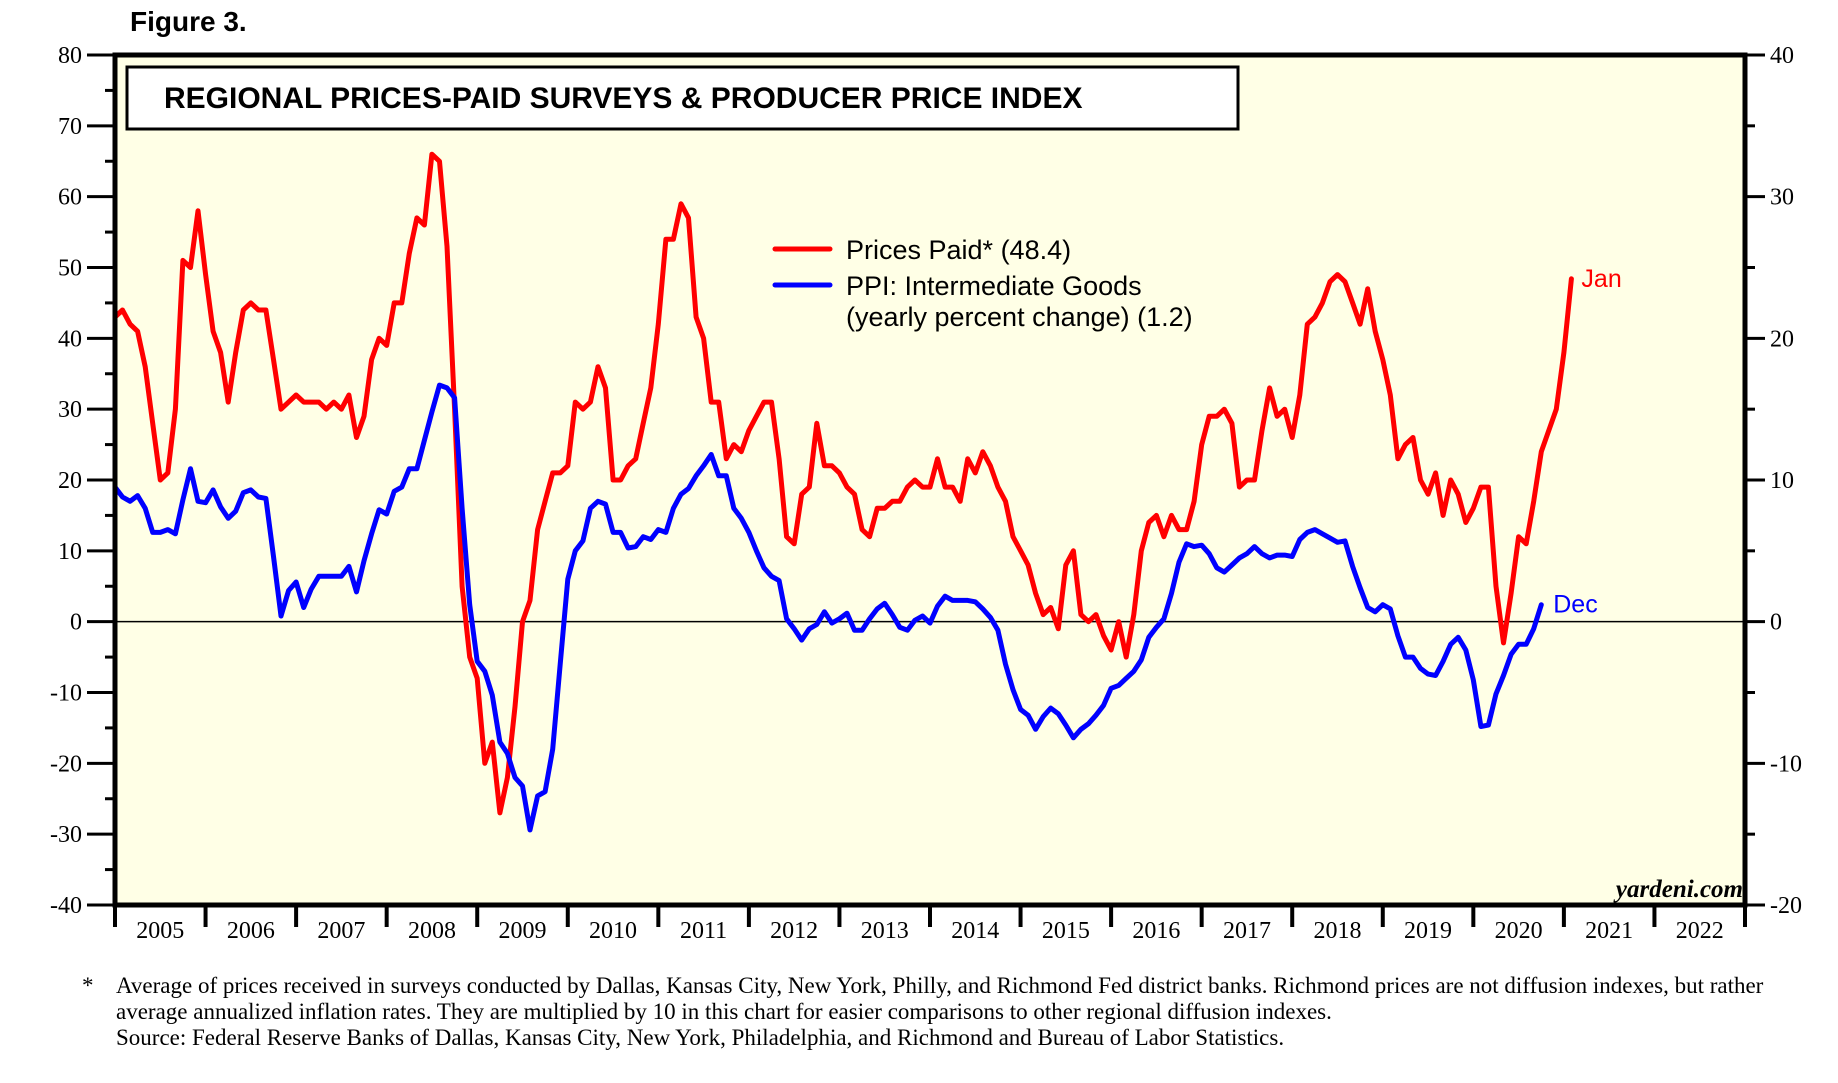  I want to click on y-left-tick-label: 60, so click(70, 198).